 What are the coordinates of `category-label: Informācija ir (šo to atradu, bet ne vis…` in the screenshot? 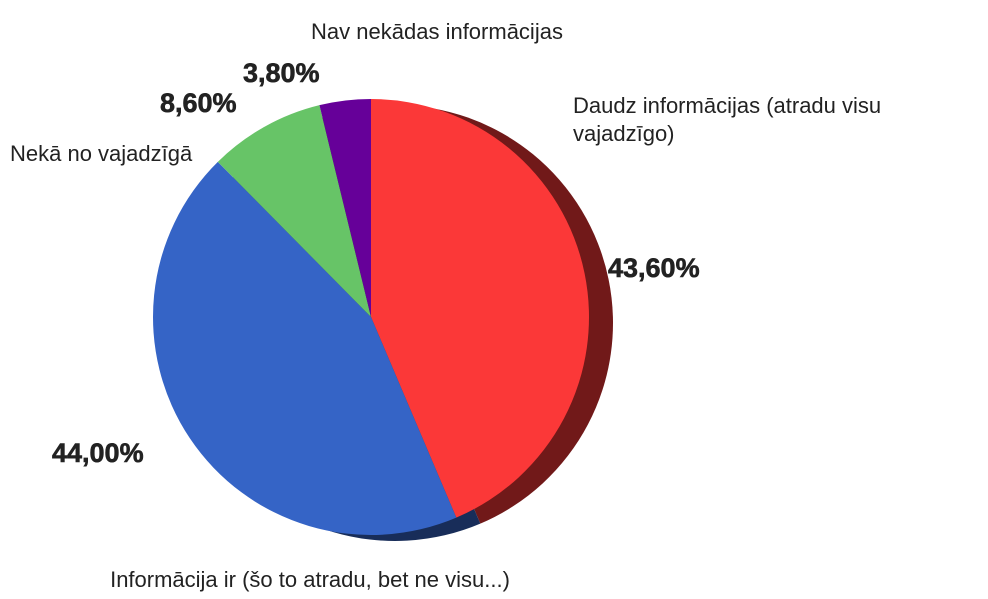 It's located at (310, 579).